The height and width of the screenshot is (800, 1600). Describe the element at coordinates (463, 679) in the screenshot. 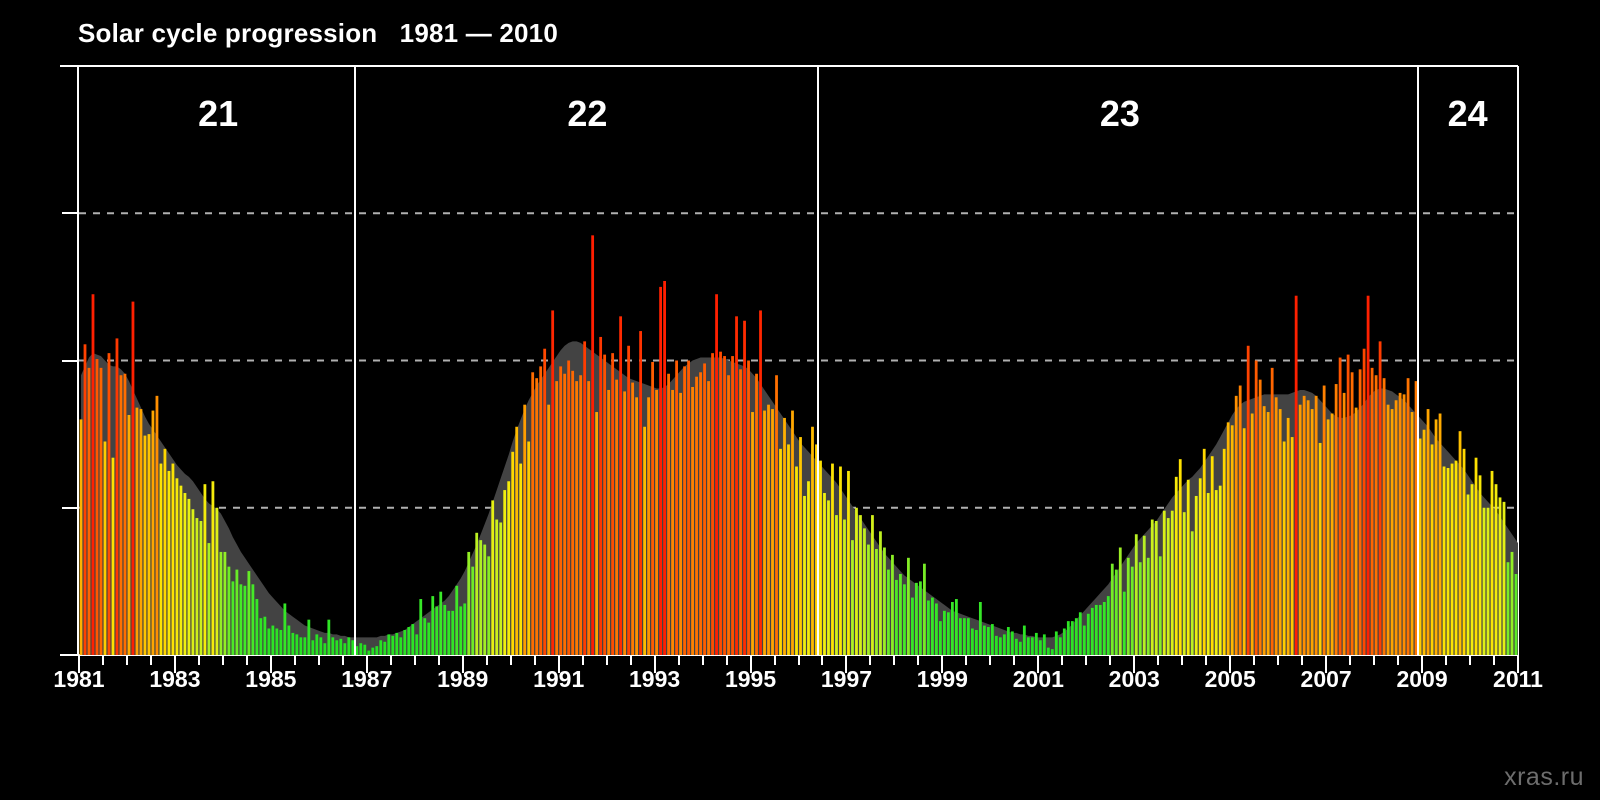

I see `x-tick-label-1989: 1989` at that location.